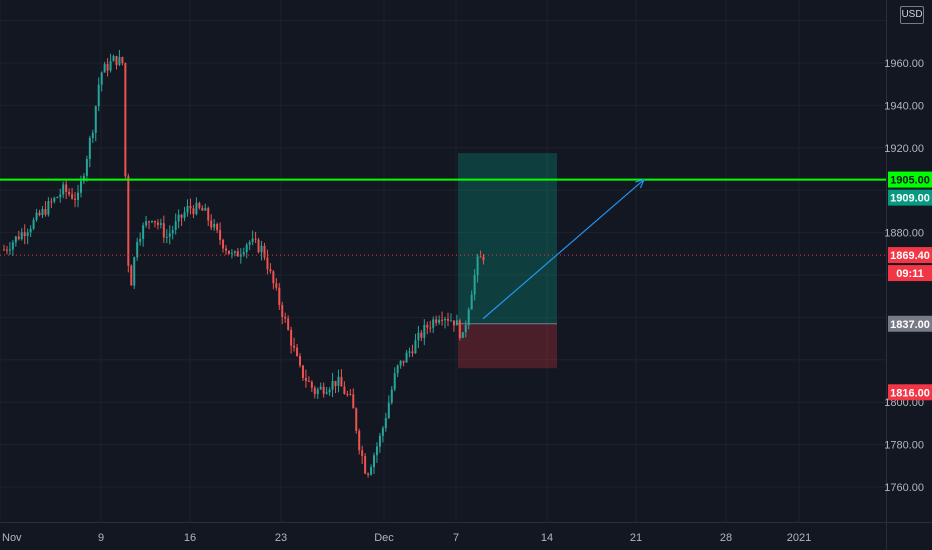 The image size is (932, 550). I want to click on bar-countdown-tag-bg, so click(910, 273).